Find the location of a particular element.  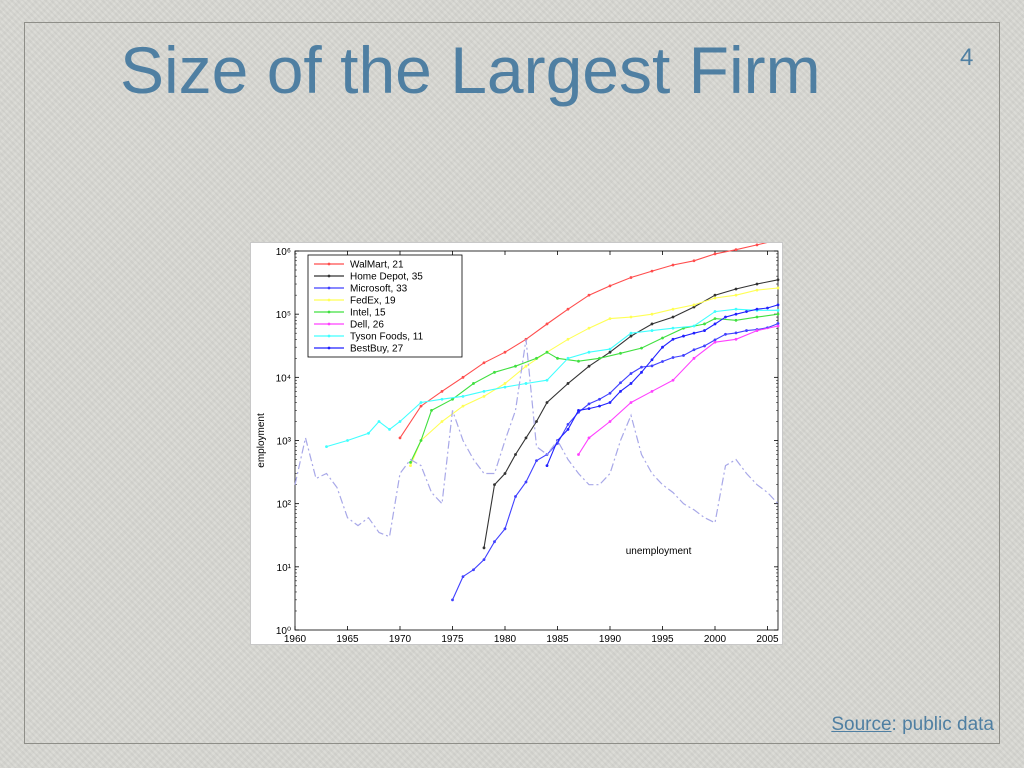

legend-label: Tyson Foods, 11 is located at coordinates (387, 337).